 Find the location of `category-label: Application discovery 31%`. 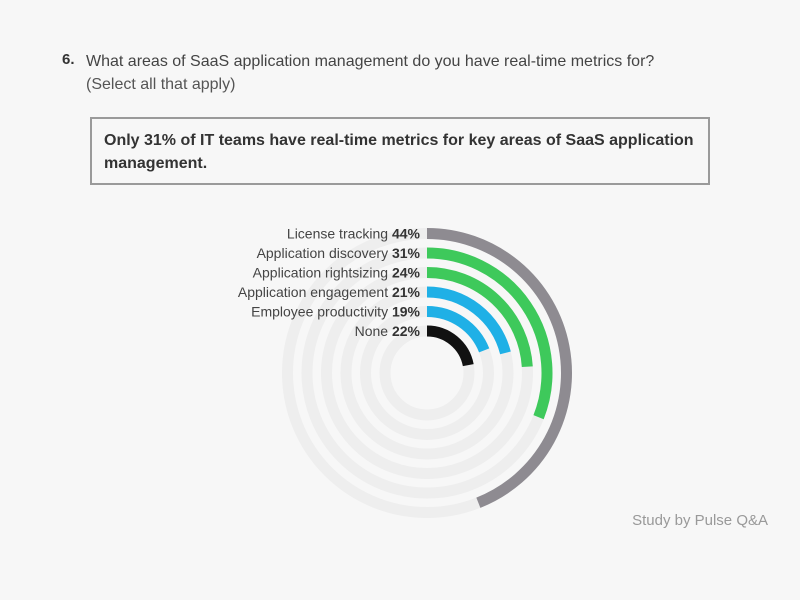

category-label: Application discovery 31% is located at coordinates (339, 253).